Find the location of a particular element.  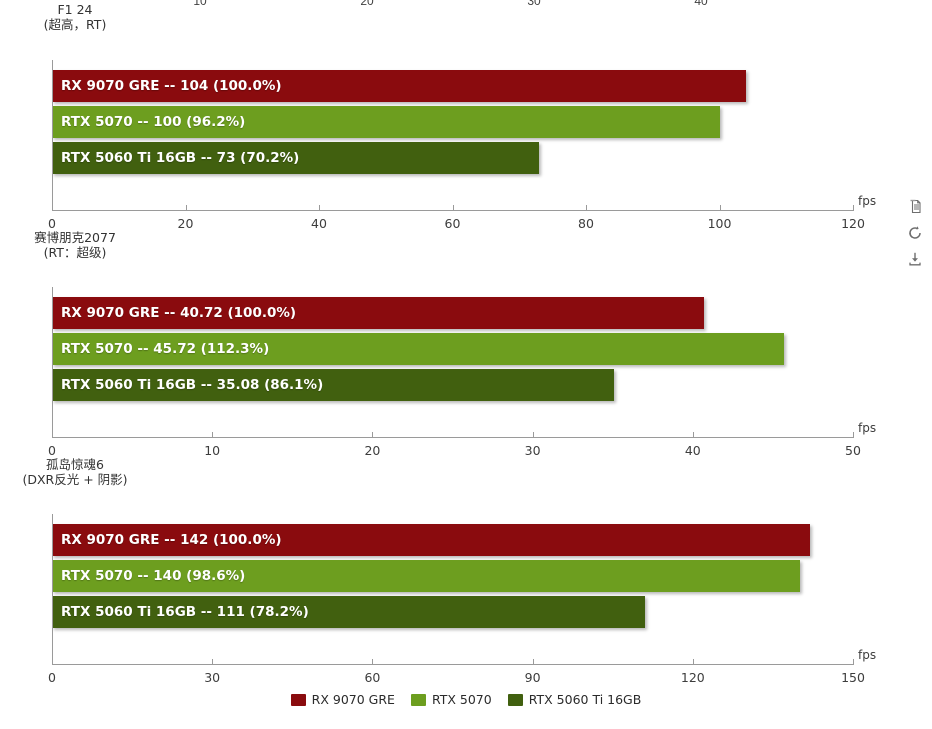

bar: RTX 5060 Ti 16GB -- 73 (70.2%) is located at coordinates (296, 158).